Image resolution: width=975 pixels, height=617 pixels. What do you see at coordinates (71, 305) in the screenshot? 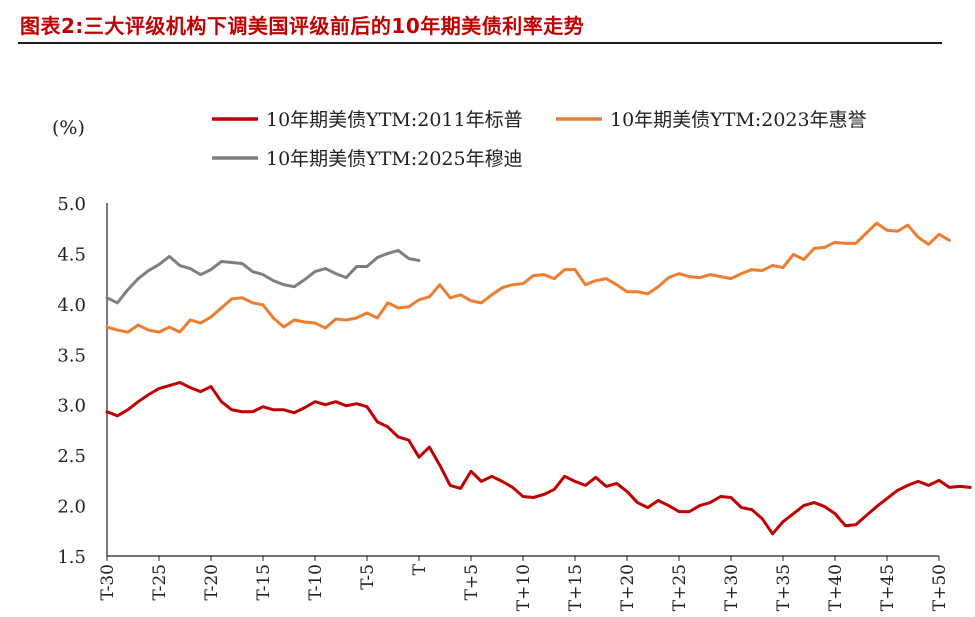
I see `y-tick-label: 4.0` at bounding box center [71, 305].